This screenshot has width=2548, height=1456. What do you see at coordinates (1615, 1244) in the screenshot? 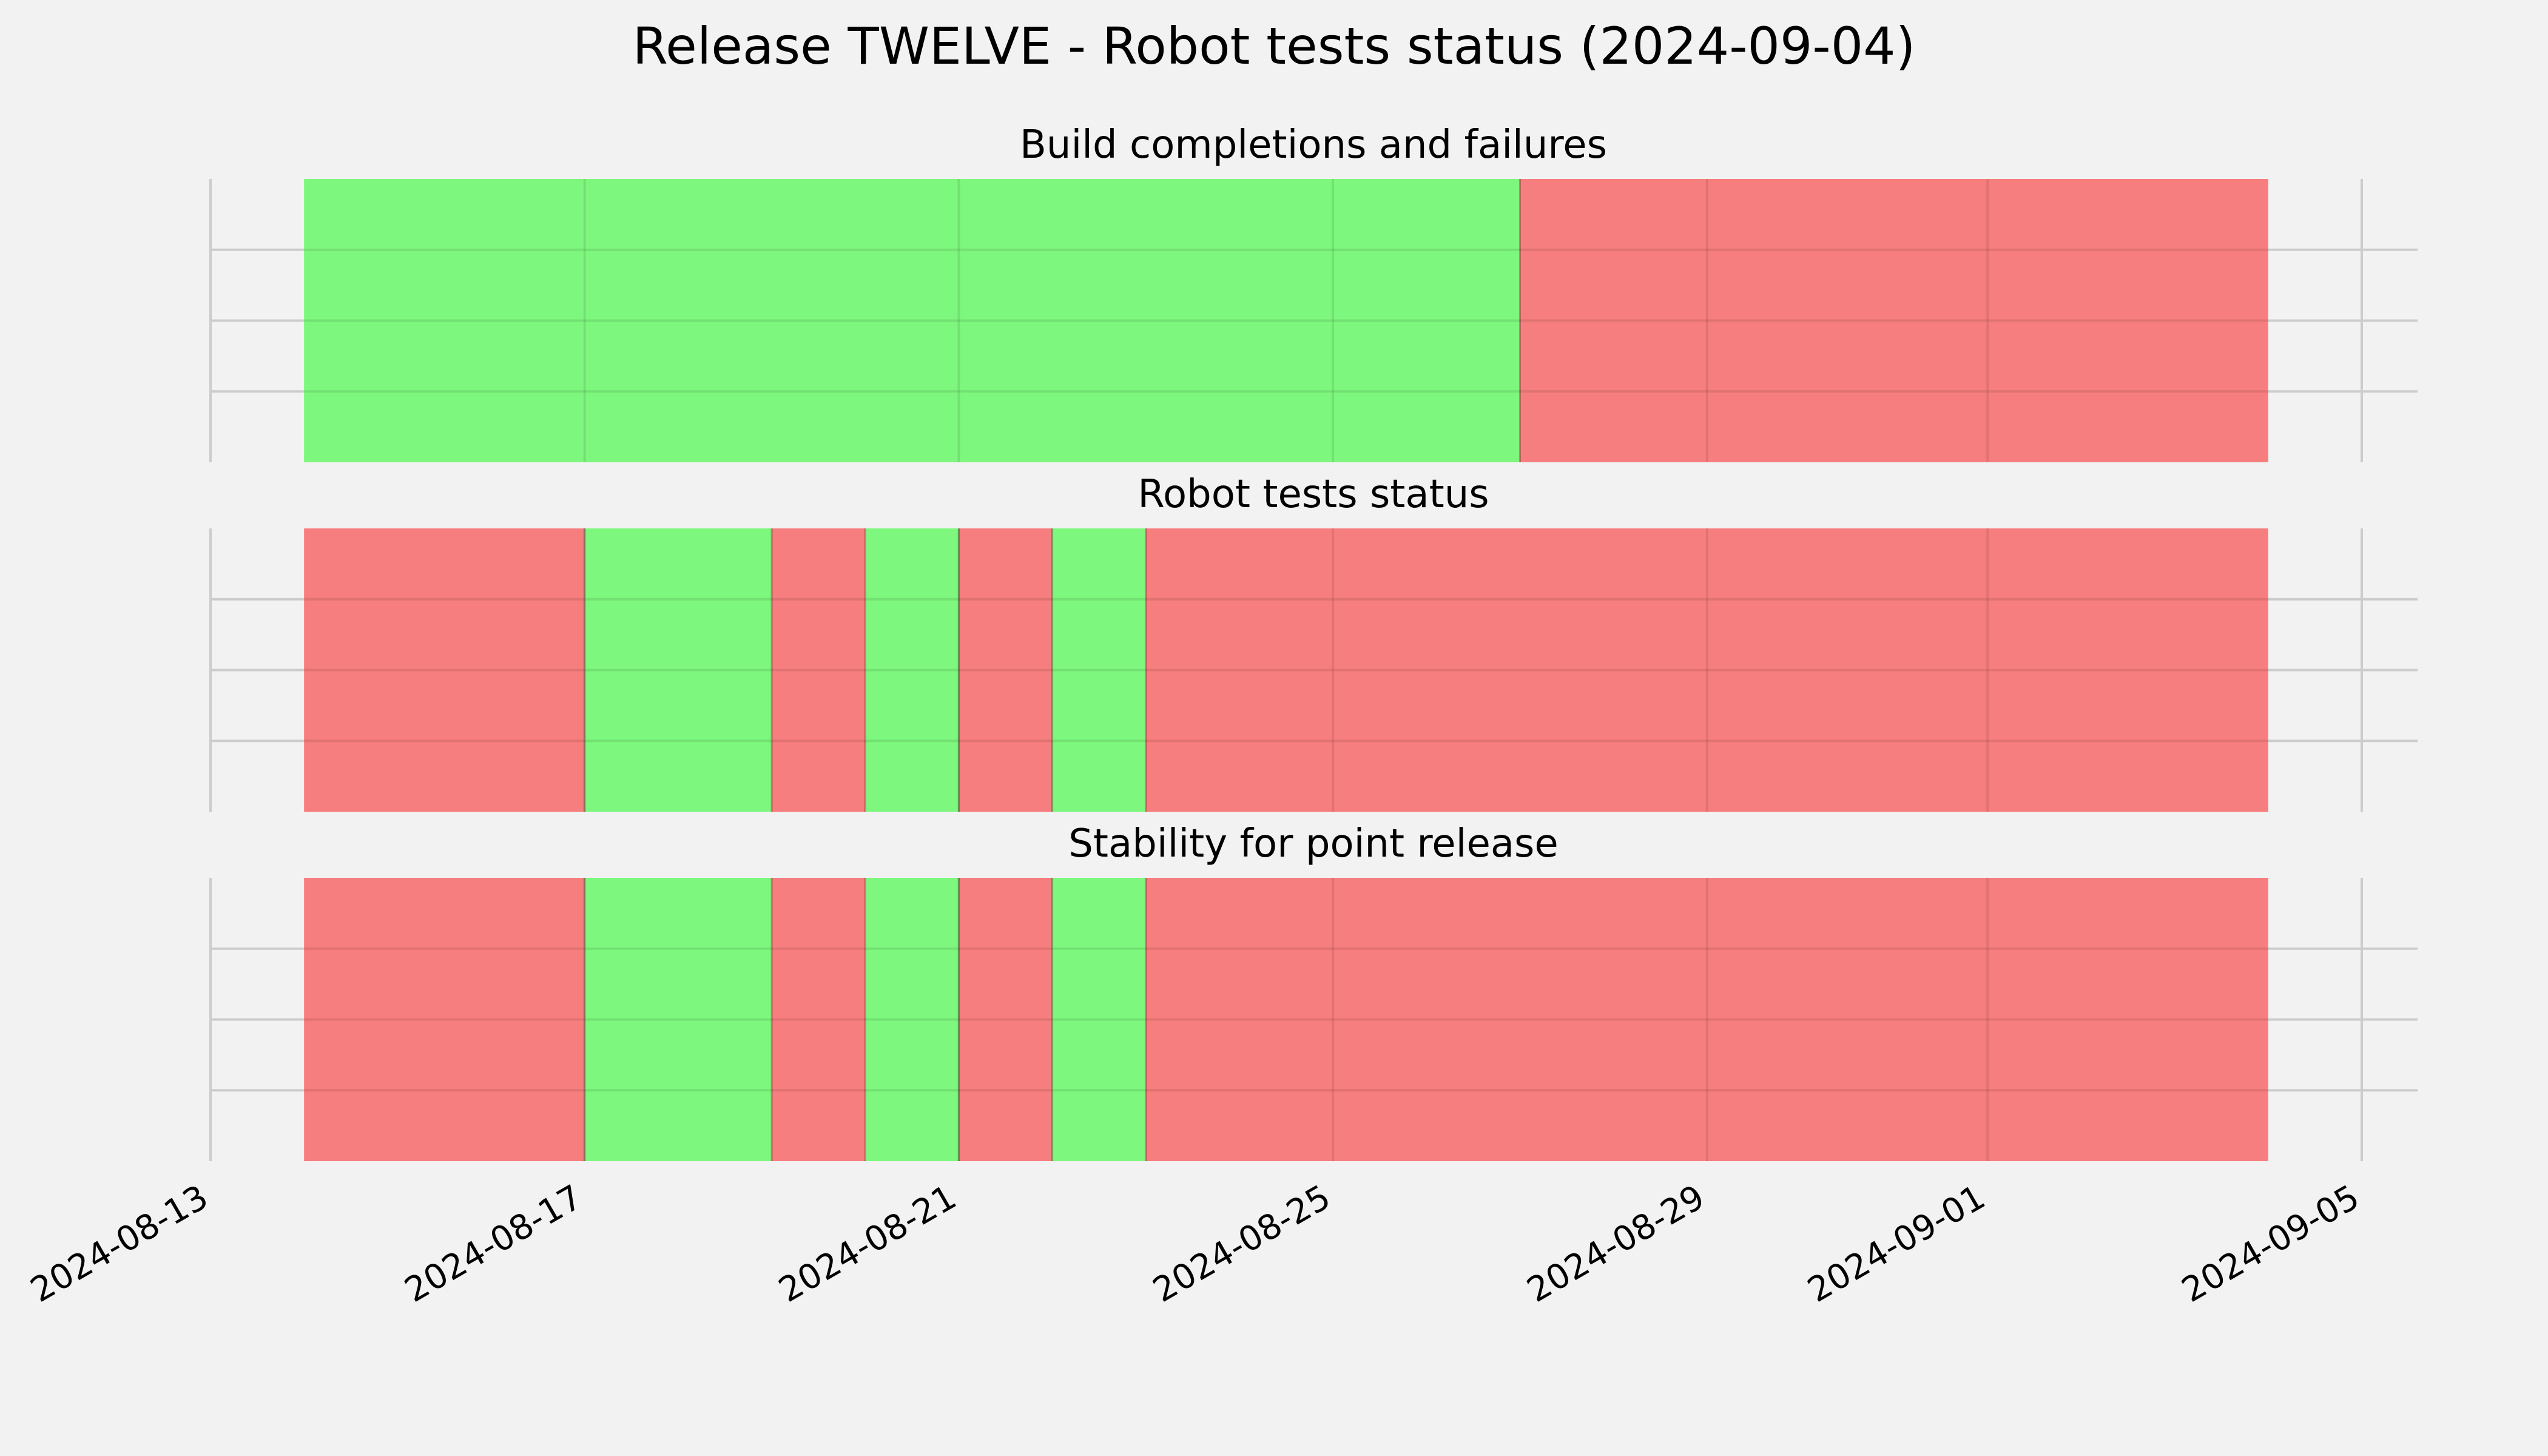
I see `x-tick-label: 2024-08-29` at bounding box center [1615, 1244].